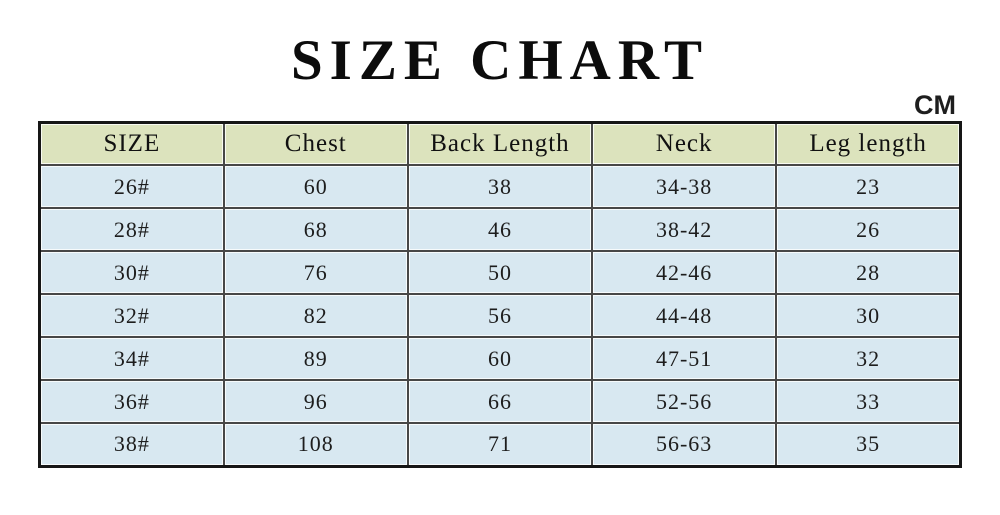 The height and width of the screenshot is (515, 1000). I want to click on table-cell: 30#, so click(131, 273).